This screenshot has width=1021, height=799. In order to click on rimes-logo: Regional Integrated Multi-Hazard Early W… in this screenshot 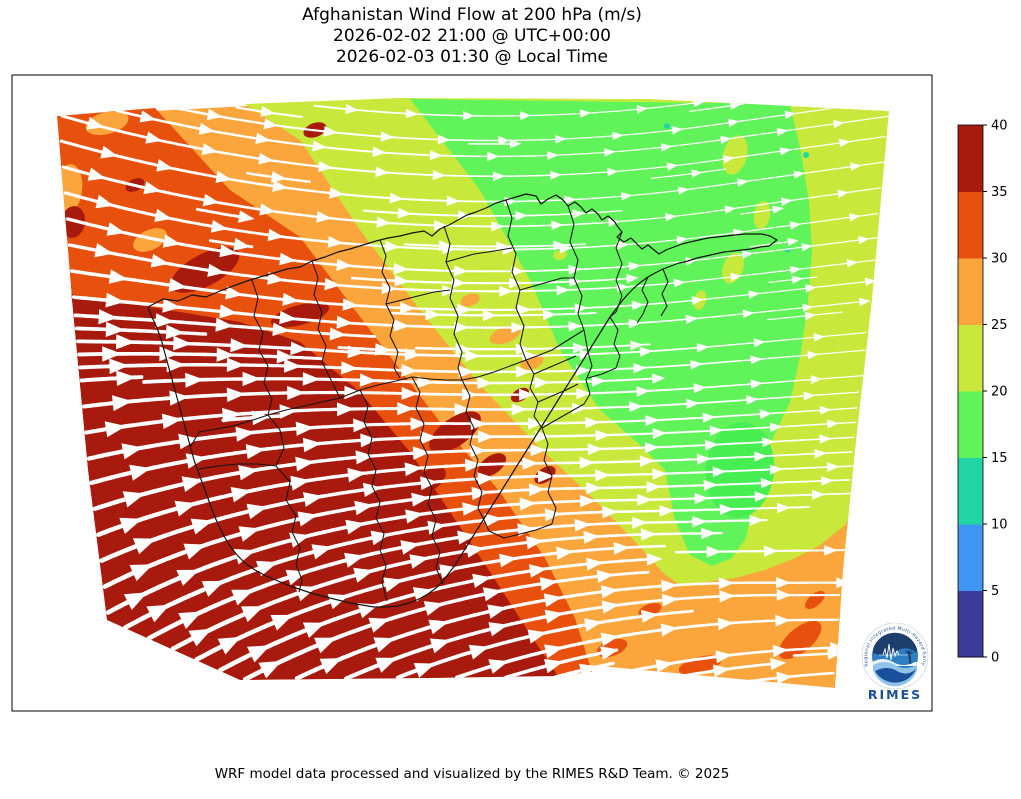, I will do `click(895, 662)`.